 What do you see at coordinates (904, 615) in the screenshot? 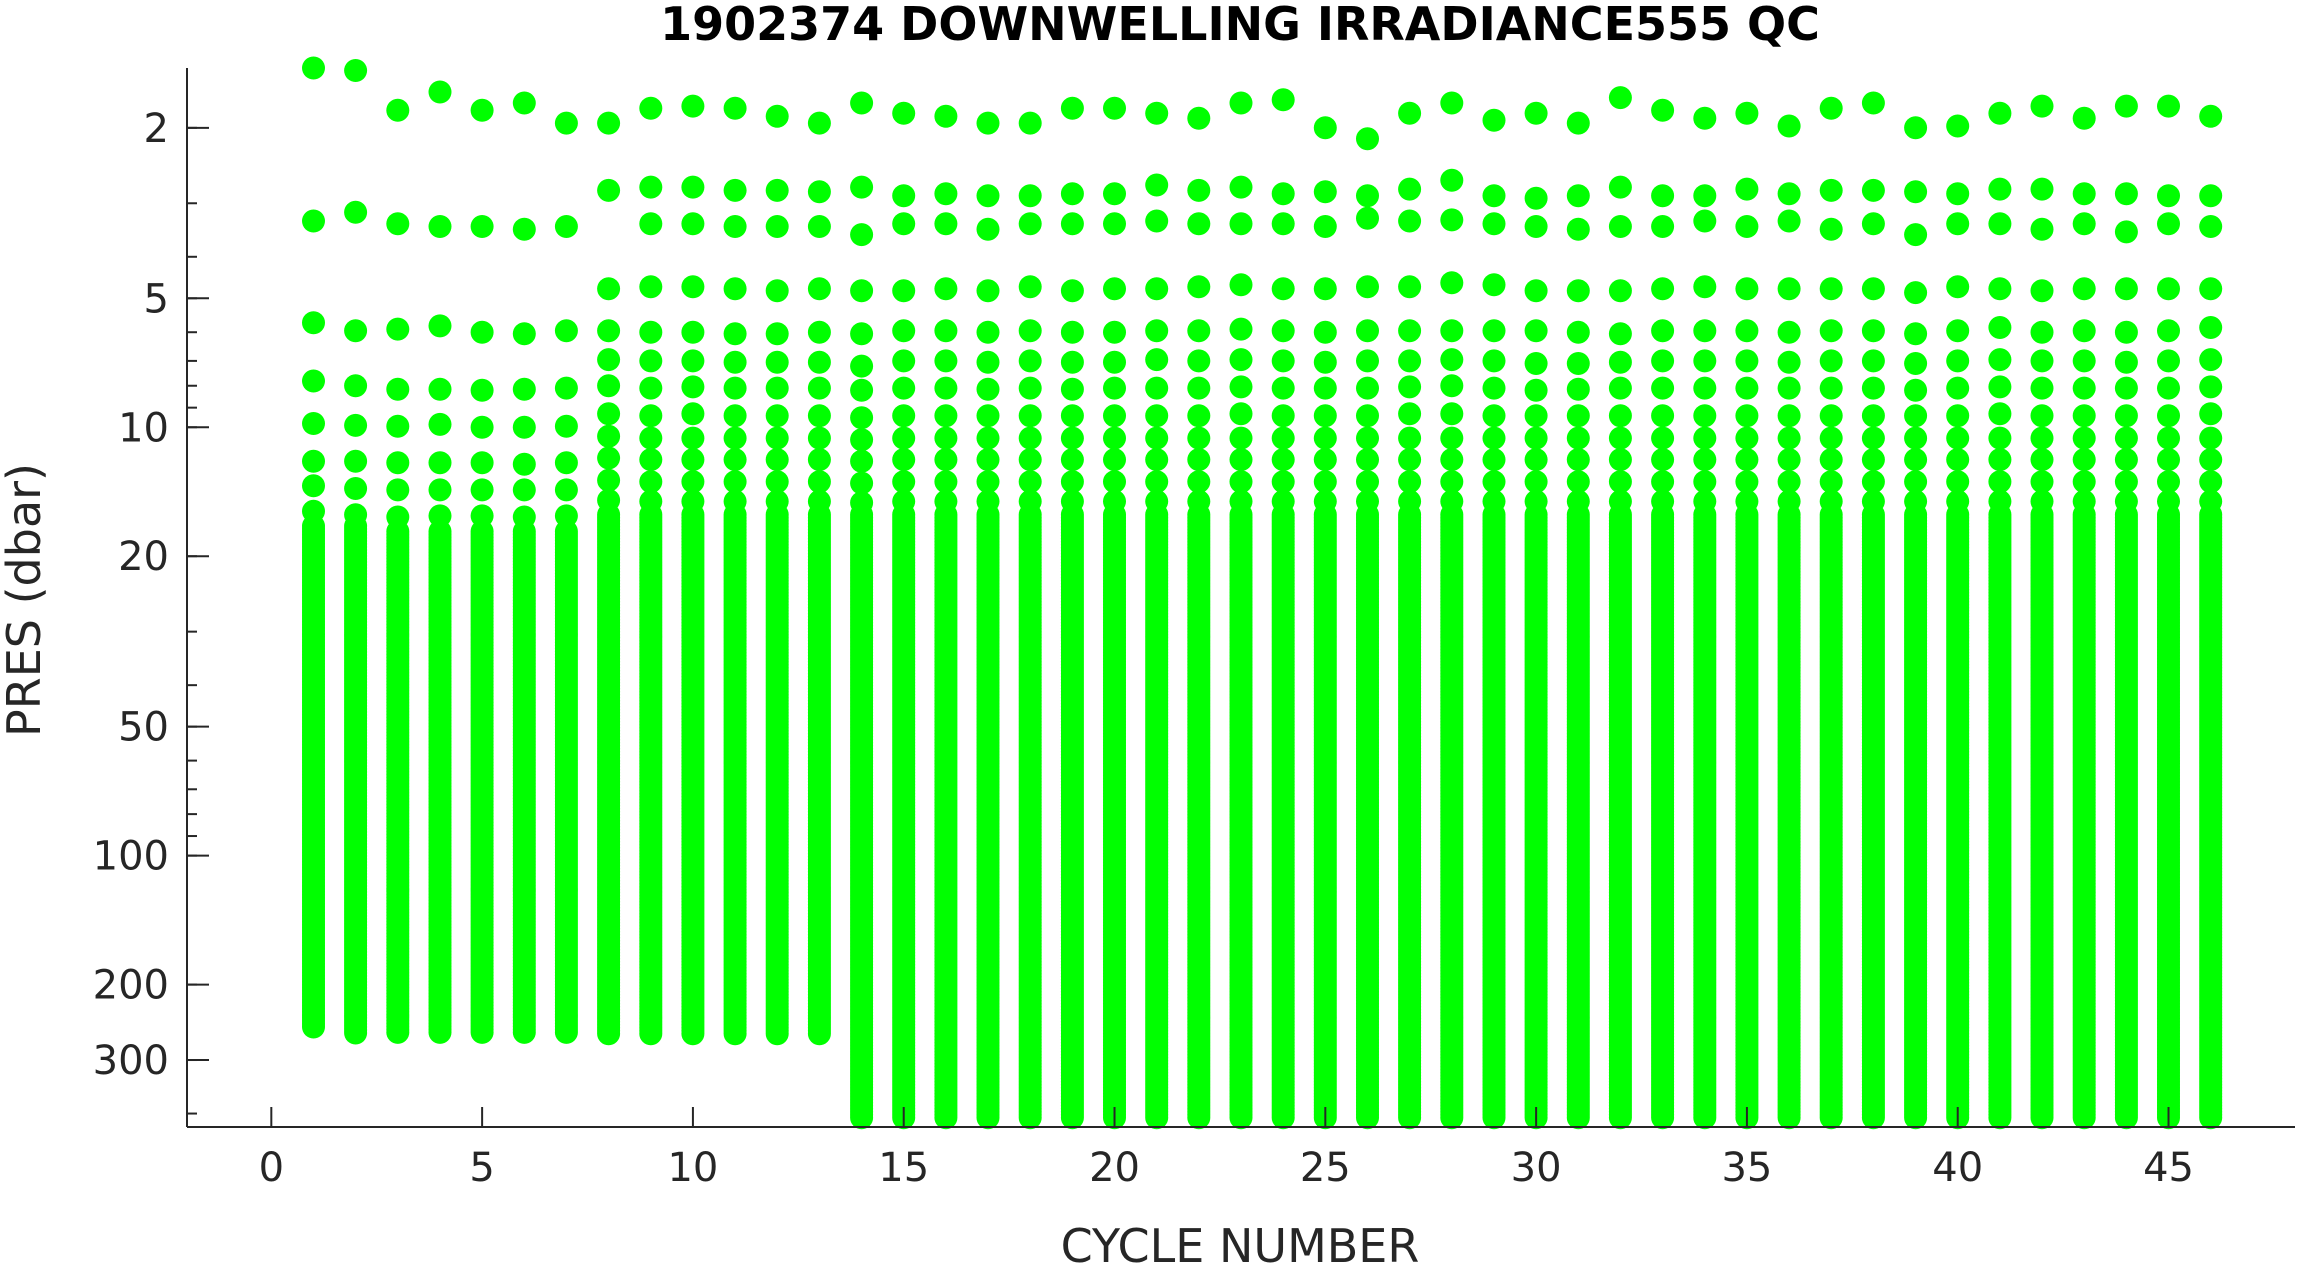
I see `cycle-15-profile` at bounding box center [904, 615].